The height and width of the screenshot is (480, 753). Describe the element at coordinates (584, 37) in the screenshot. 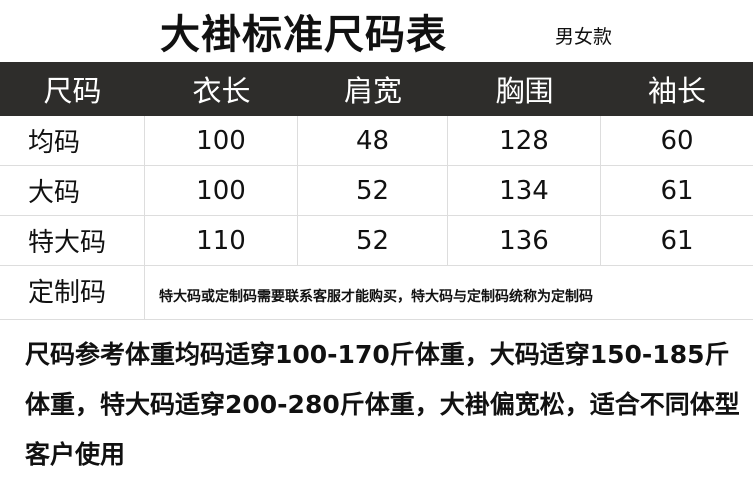

I see `subtitle: 男女款` at that location.